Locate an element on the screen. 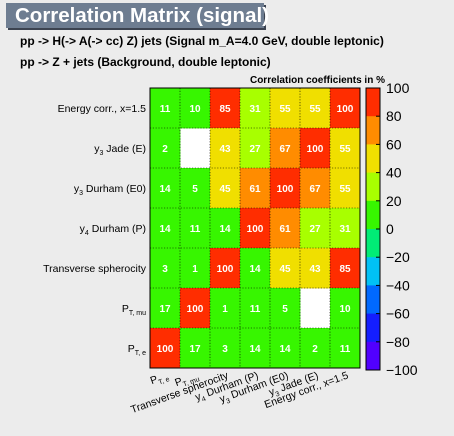 The width and height of the screenshot is (454, 436). cell-value-label: 3 is located at coordinates (225, 349).